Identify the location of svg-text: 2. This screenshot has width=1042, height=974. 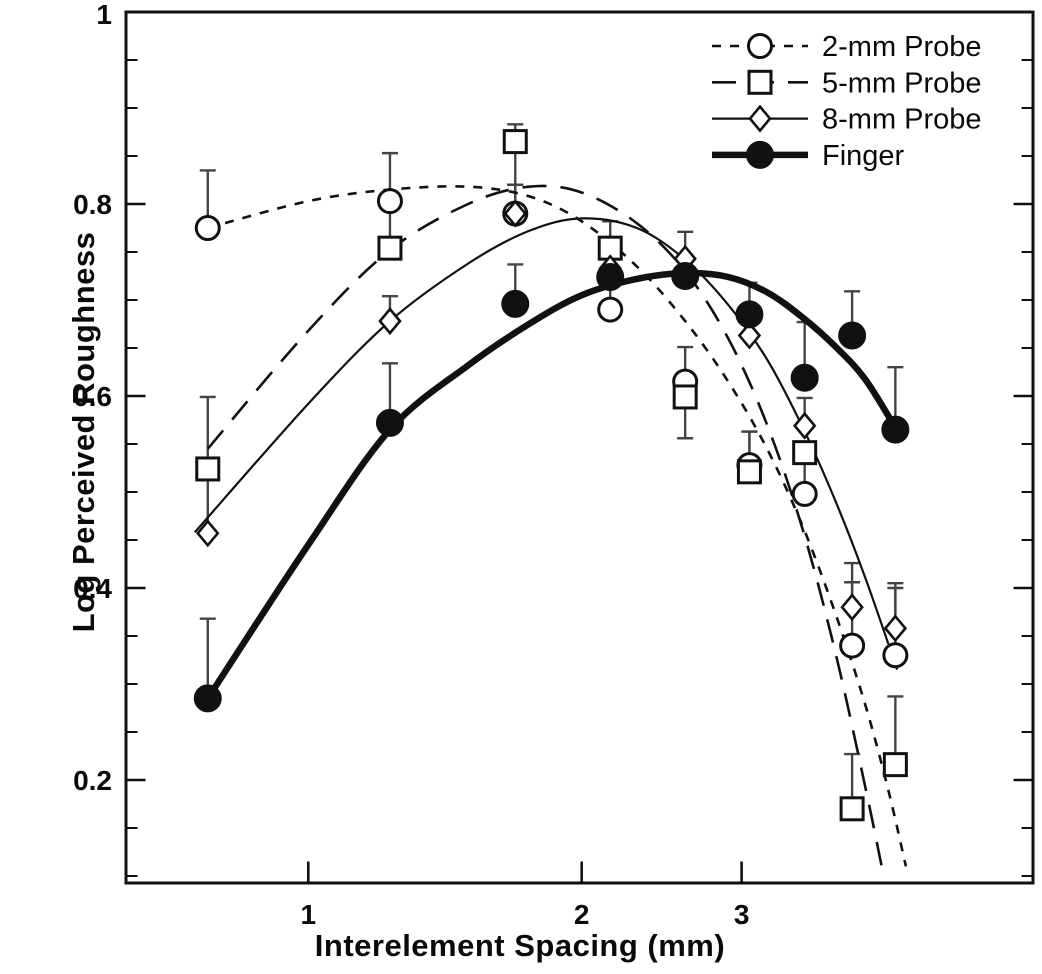
(582, 914).